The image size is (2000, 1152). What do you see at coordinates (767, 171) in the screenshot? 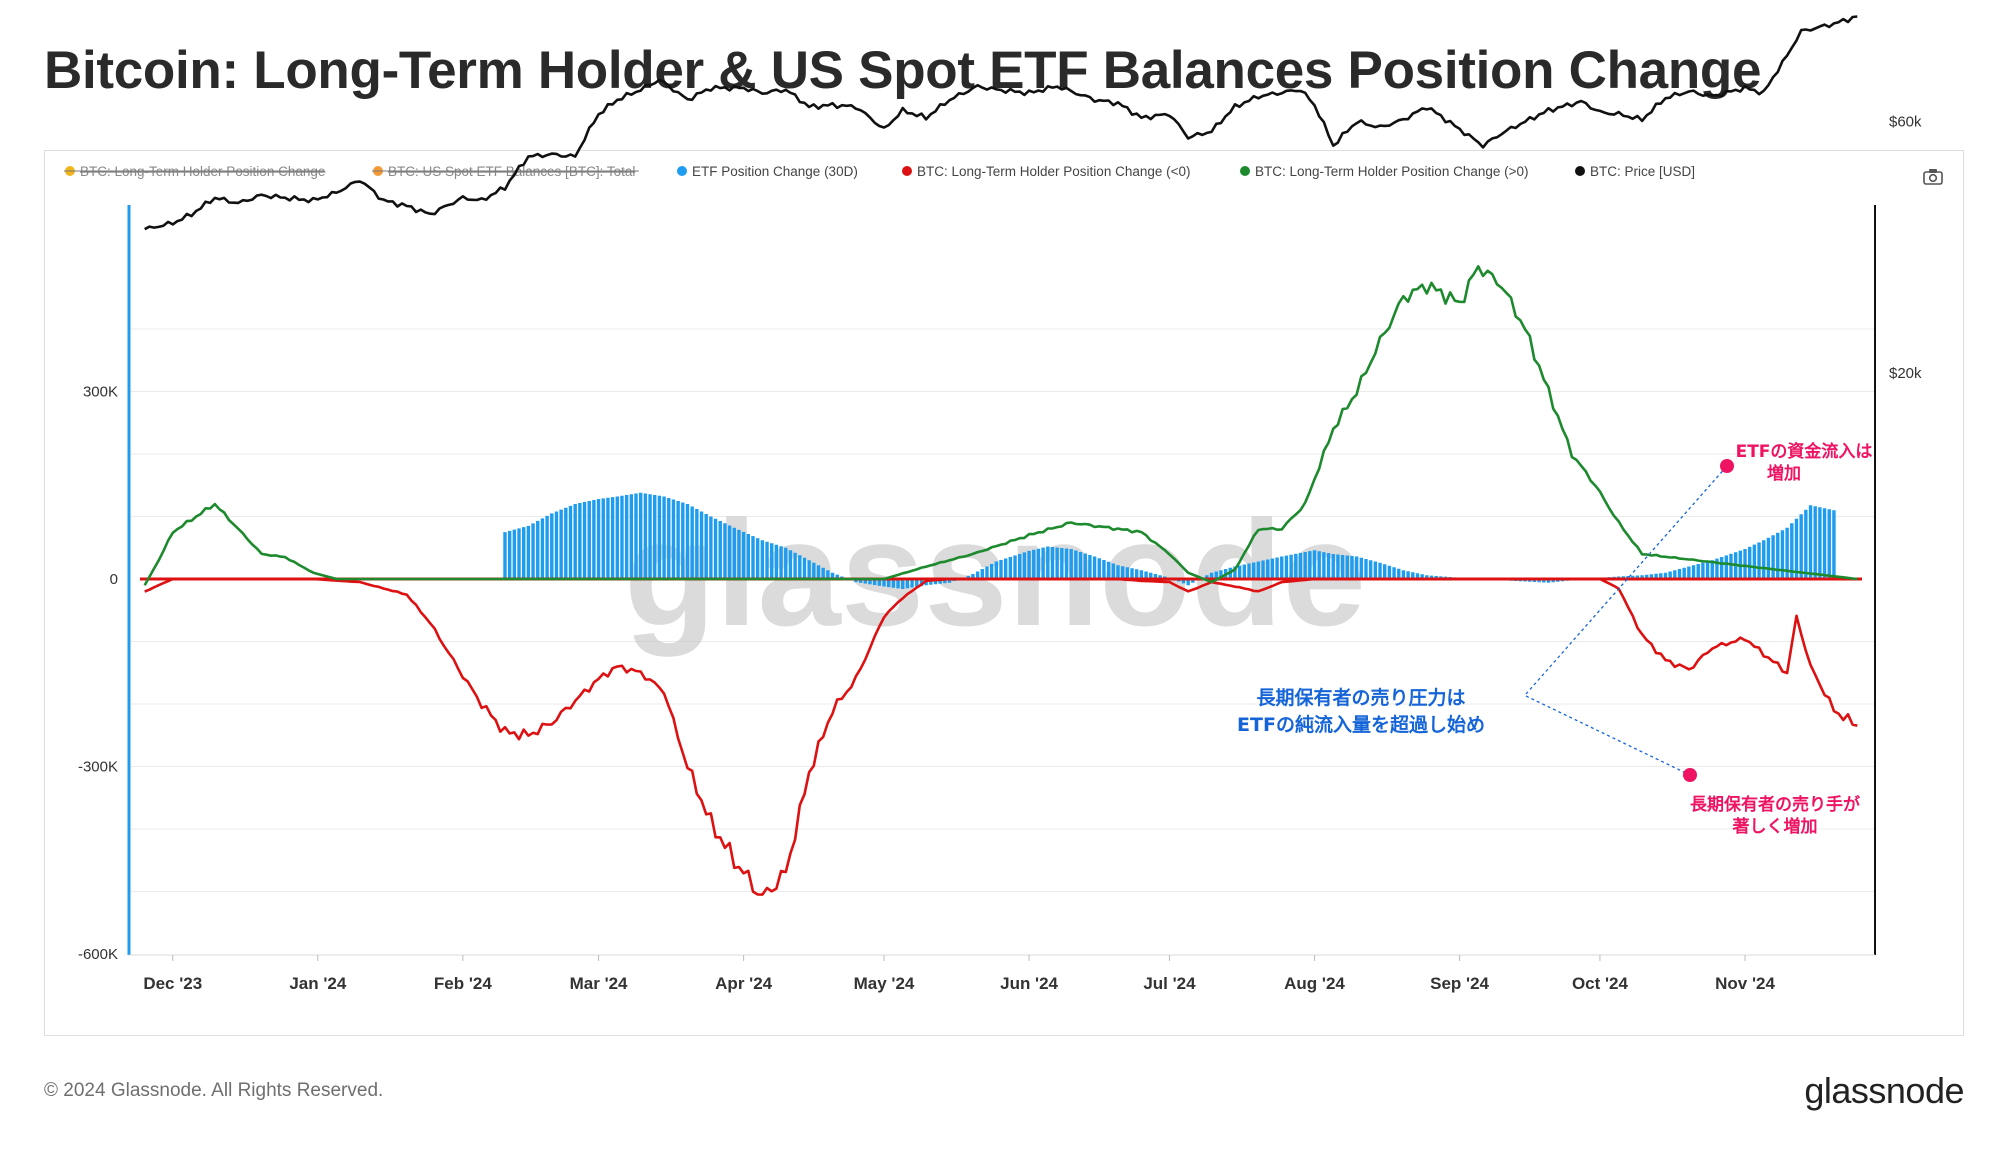
I see `legend-item-2: ETF Position Change (30D)` at bounding box center [767, 171].